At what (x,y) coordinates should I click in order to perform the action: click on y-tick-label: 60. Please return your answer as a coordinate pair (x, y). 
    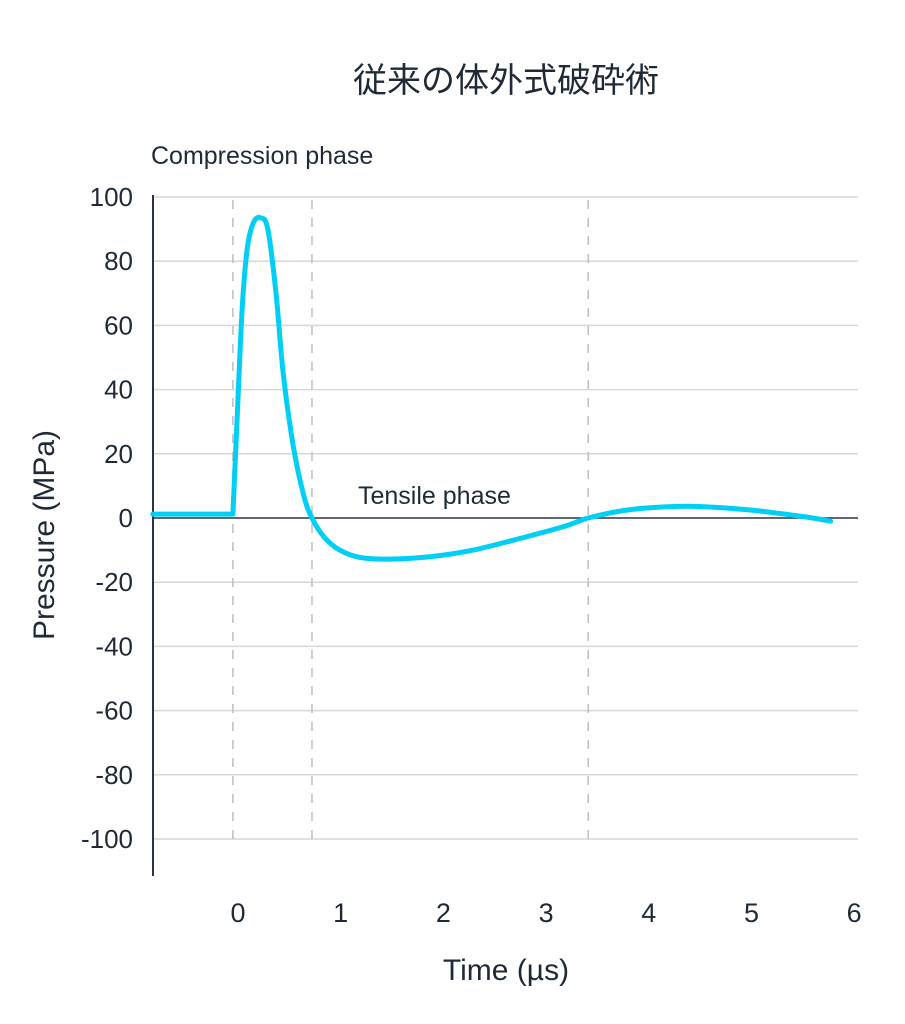
    Looking at the image, I should click on (118, 325).